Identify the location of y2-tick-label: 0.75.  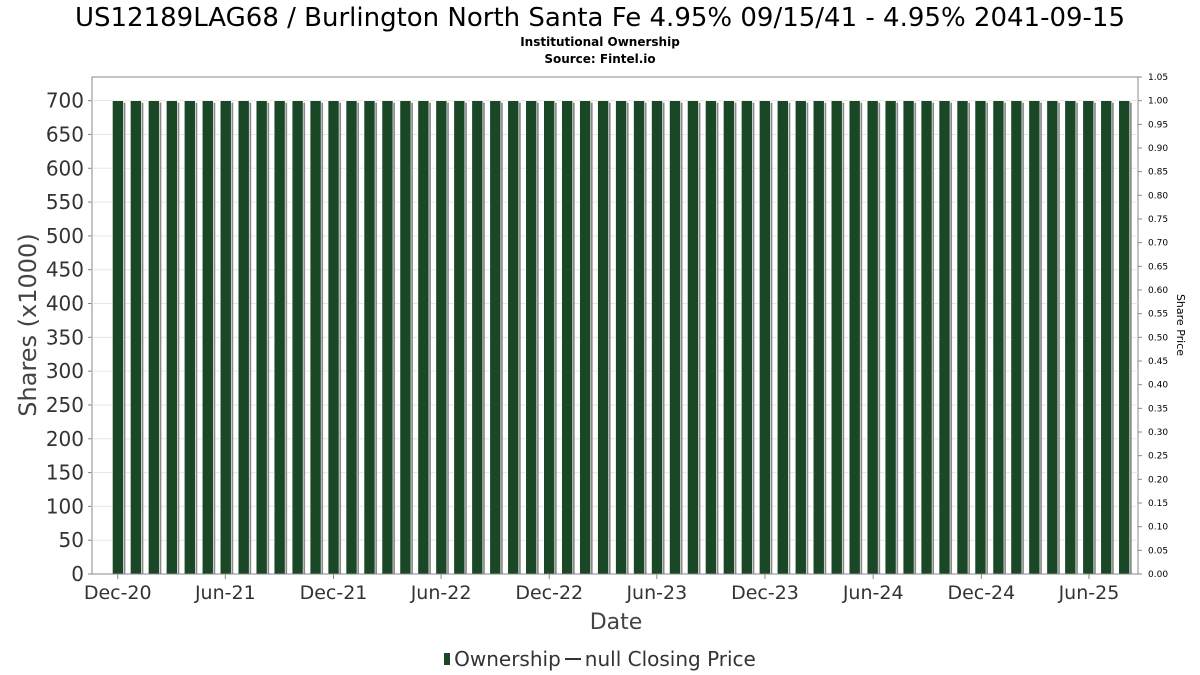
(1158, 220).